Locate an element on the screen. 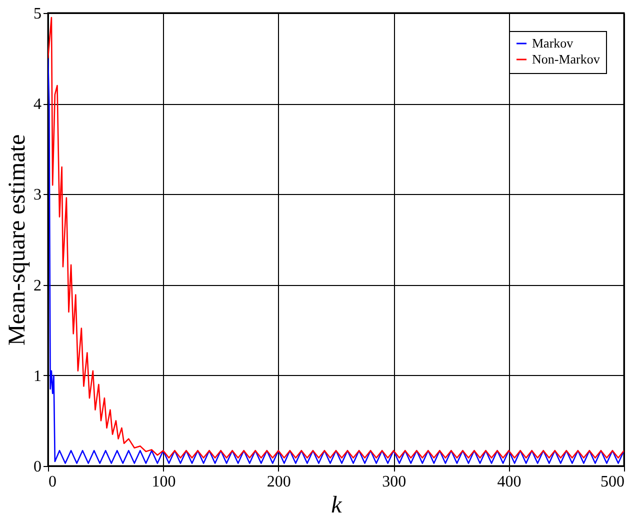 The width and height of the screenshot is (637, 529). x-tick-label: 500 is located at coordinates (612, 482).